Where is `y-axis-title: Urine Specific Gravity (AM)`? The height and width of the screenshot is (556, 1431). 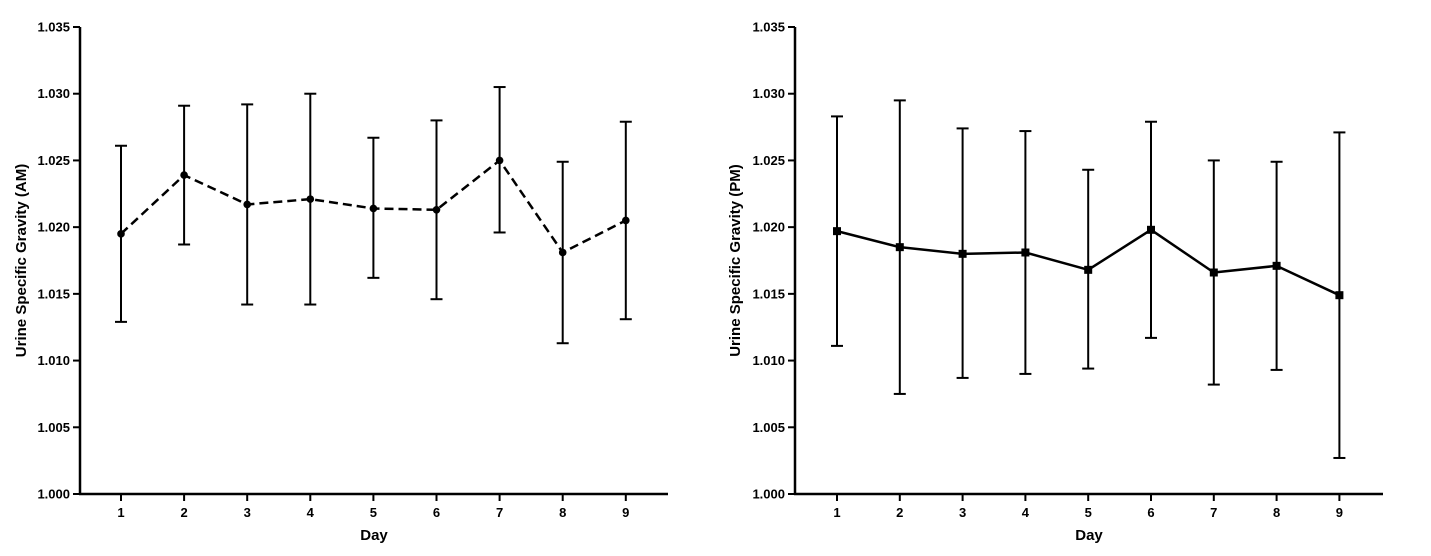
y-axis-title: Urine Specific Gravity (AM) is located at coordinates (21, 260).